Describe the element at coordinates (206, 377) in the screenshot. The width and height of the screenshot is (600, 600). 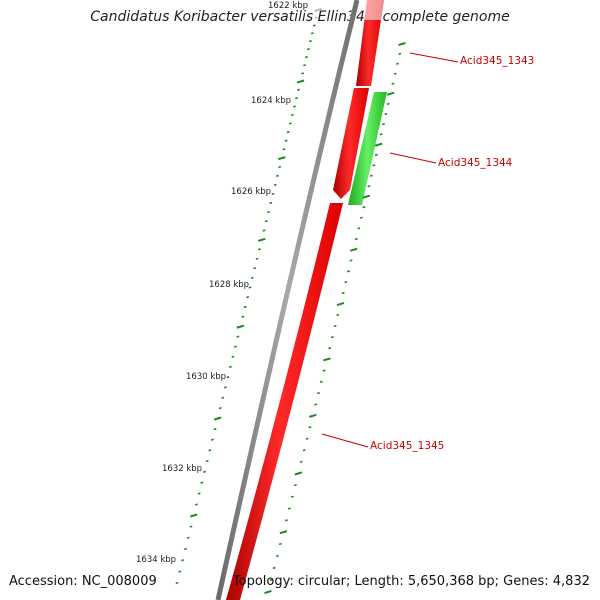
I see `tick-label-1630: 1630 kbp` at that location.